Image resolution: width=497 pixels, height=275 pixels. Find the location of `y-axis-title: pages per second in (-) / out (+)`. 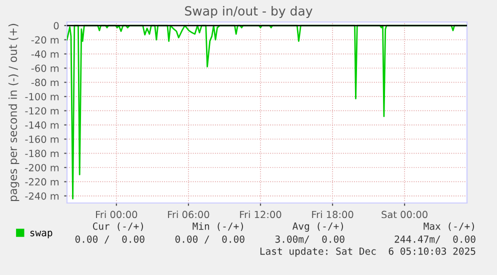

y-axis-title: pages per second in (-) / out (+) is located at coordinates (14, 113).